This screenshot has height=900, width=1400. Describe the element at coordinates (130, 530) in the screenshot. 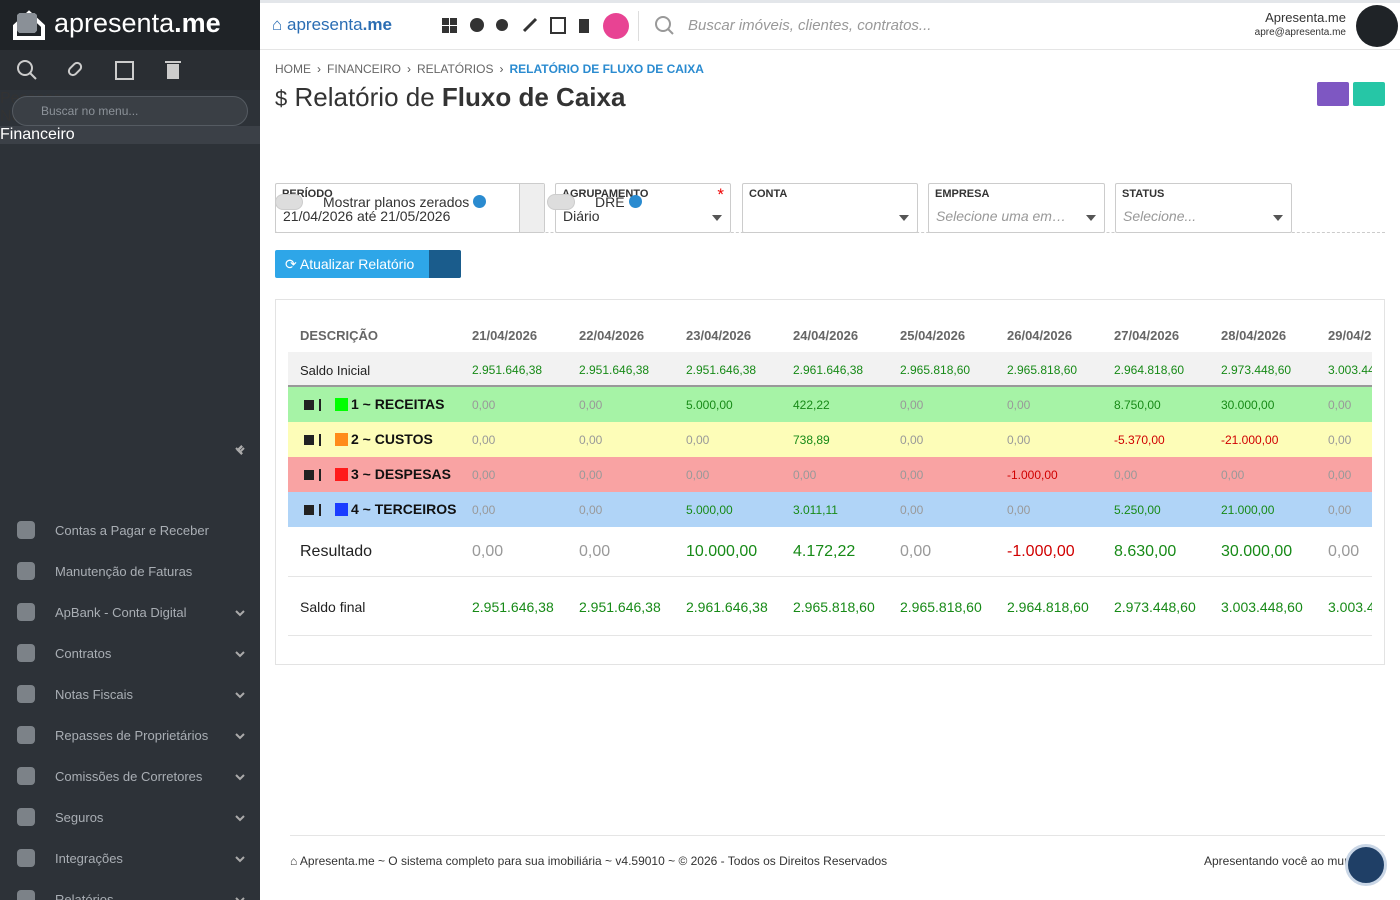

I see `submenu-item: Contas a Pagar e Receber` at that location.